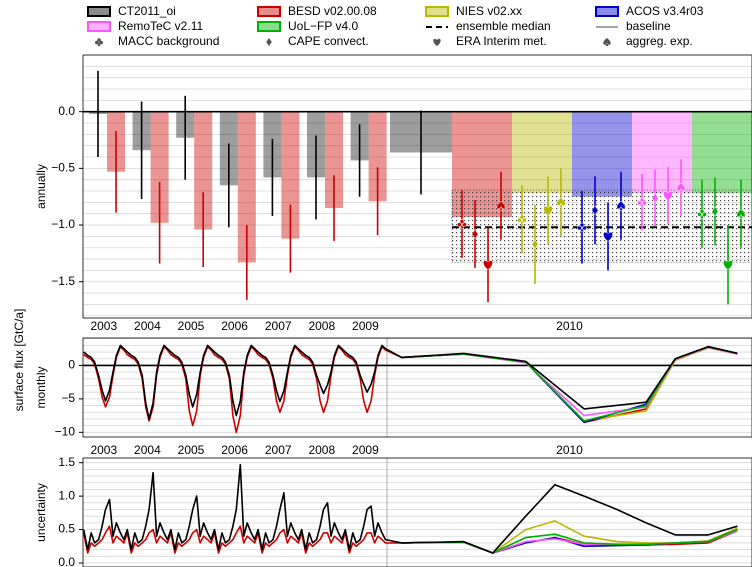 Image resolution: width=752 pixels, height=567 pixels. What do you see at coordinates (65, 431) in the screenshot?
I see `y-tick-label: −10` at bounding box center [65, 431].